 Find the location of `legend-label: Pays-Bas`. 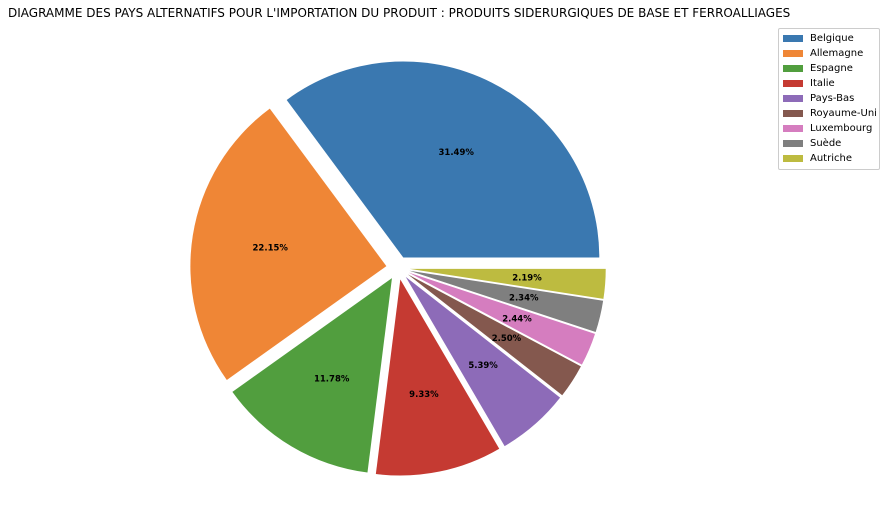

legend-label: Pays-Bas is located at coordinates (832, 98).